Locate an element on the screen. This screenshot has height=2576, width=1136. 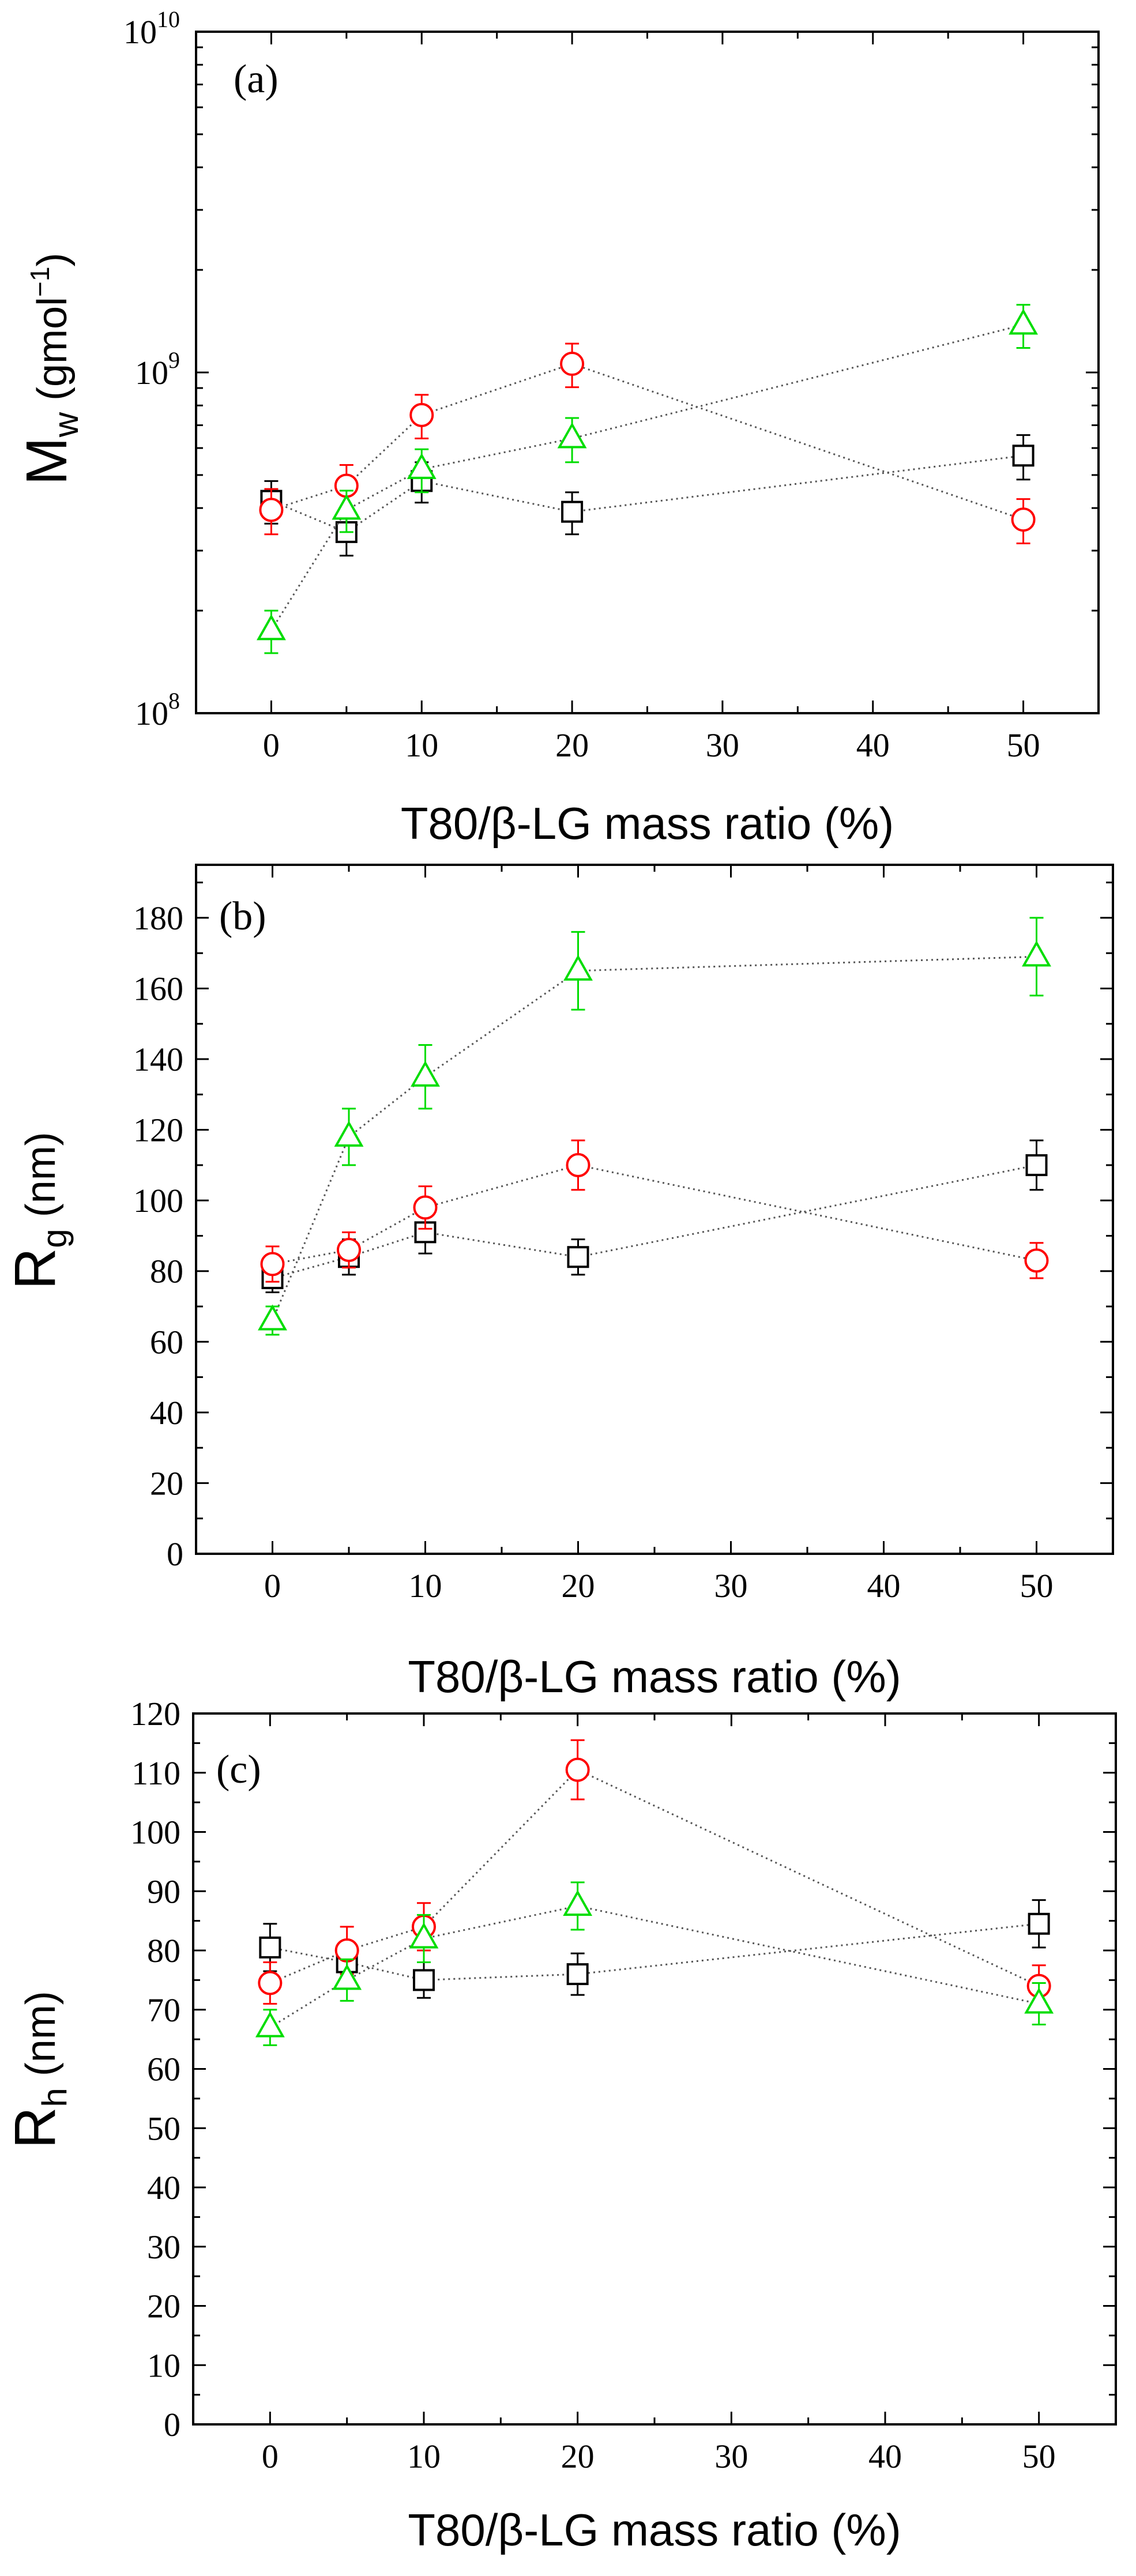
y-tick-label: 30 is located at coordinates (163, 2247).